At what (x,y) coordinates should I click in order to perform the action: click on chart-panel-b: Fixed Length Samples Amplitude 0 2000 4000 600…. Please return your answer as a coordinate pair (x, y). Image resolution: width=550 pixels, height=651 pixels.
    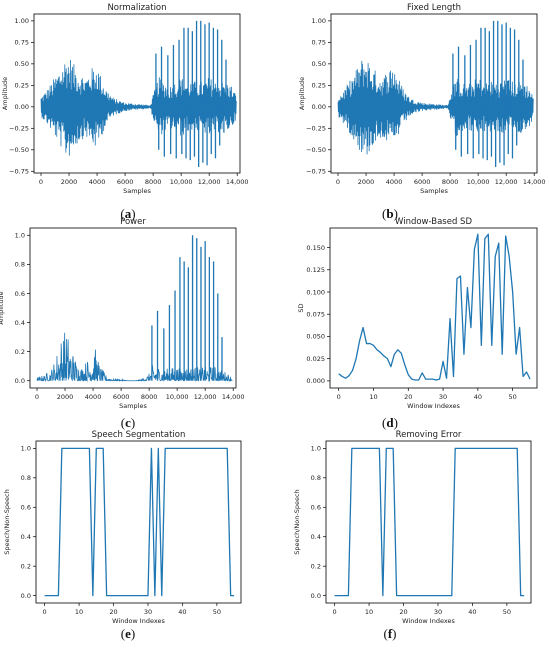
    Looking at the image, I should click on (422, 99).